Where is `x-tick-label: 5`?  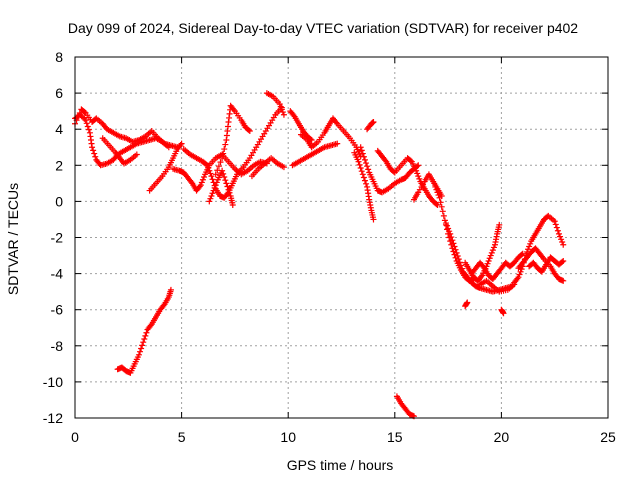 x-tick-label: 5 is located at coordinates (182, 437).